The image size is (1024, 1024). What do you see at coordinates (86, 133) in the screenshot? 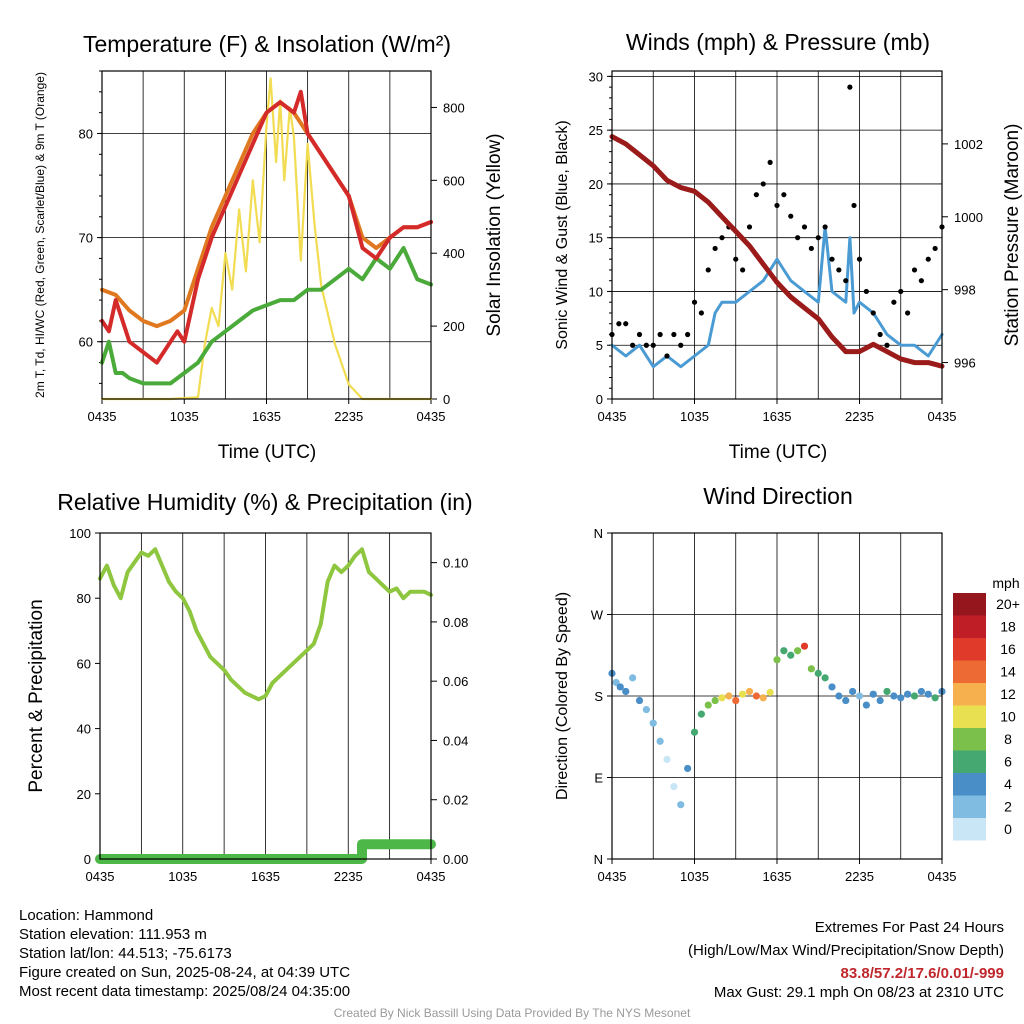
I see `y-tick-label: 80` at bounding box center [86, 133].